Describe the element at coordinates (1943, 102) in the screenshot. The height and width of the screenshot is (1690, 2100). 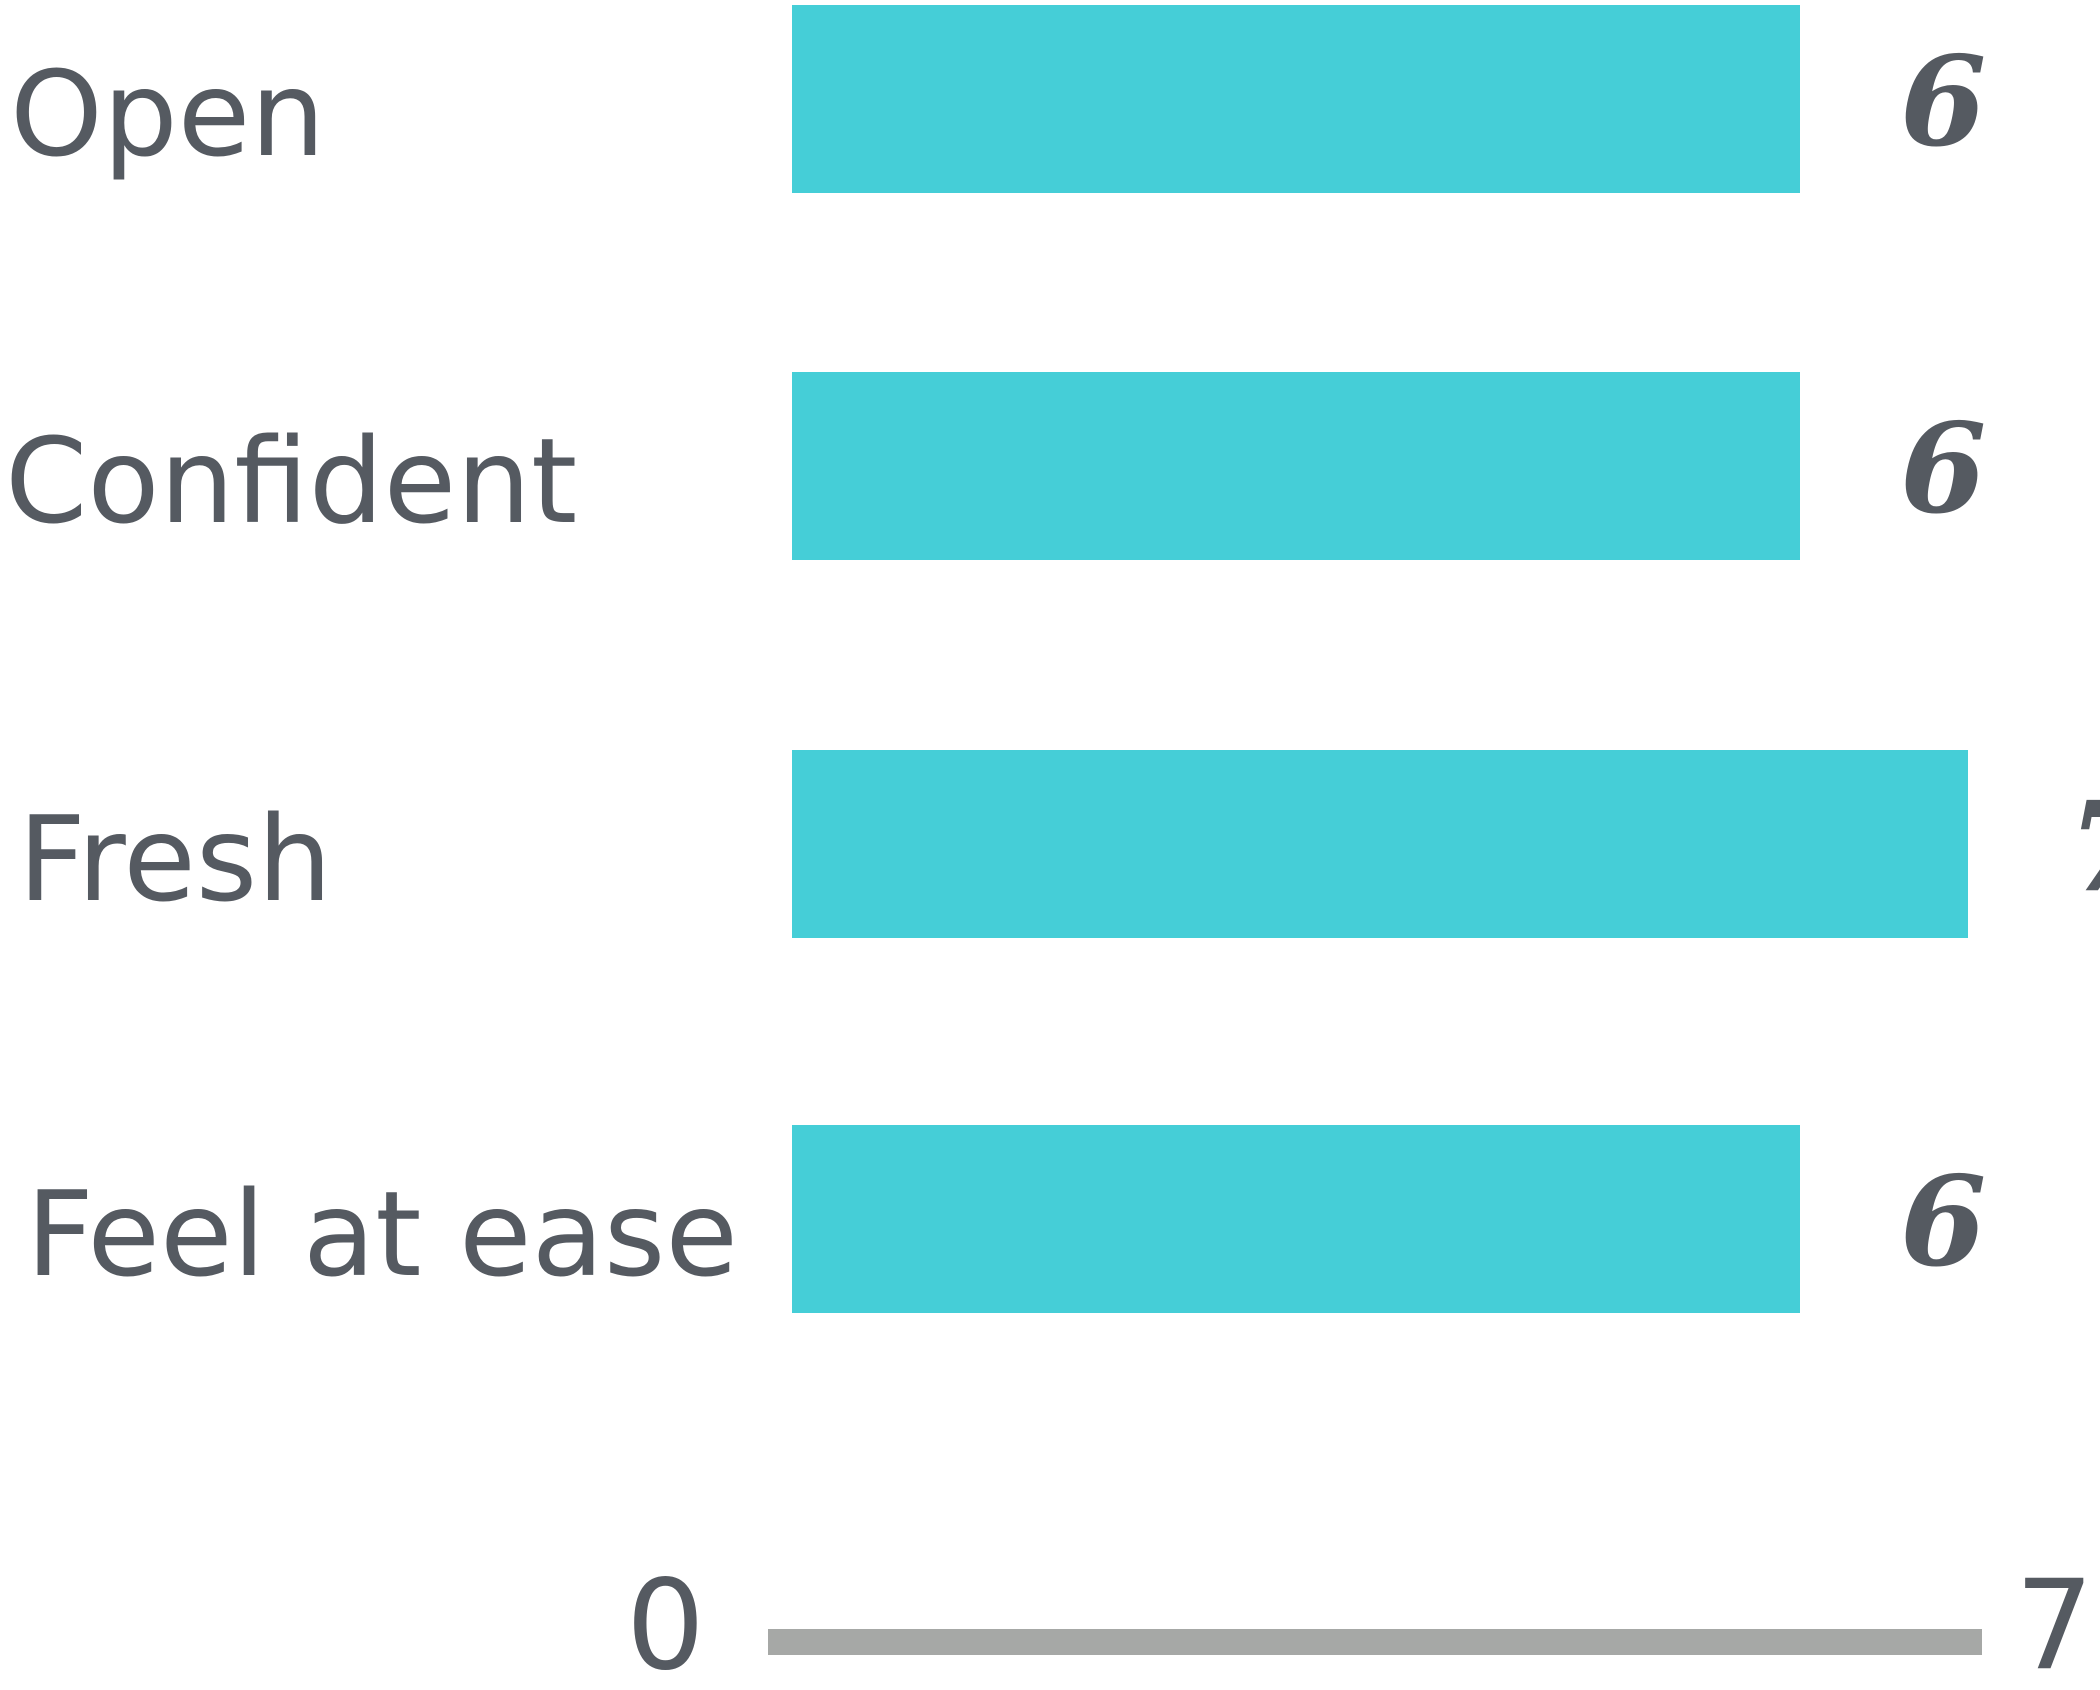
I see `value-label-open: 6` at that location.